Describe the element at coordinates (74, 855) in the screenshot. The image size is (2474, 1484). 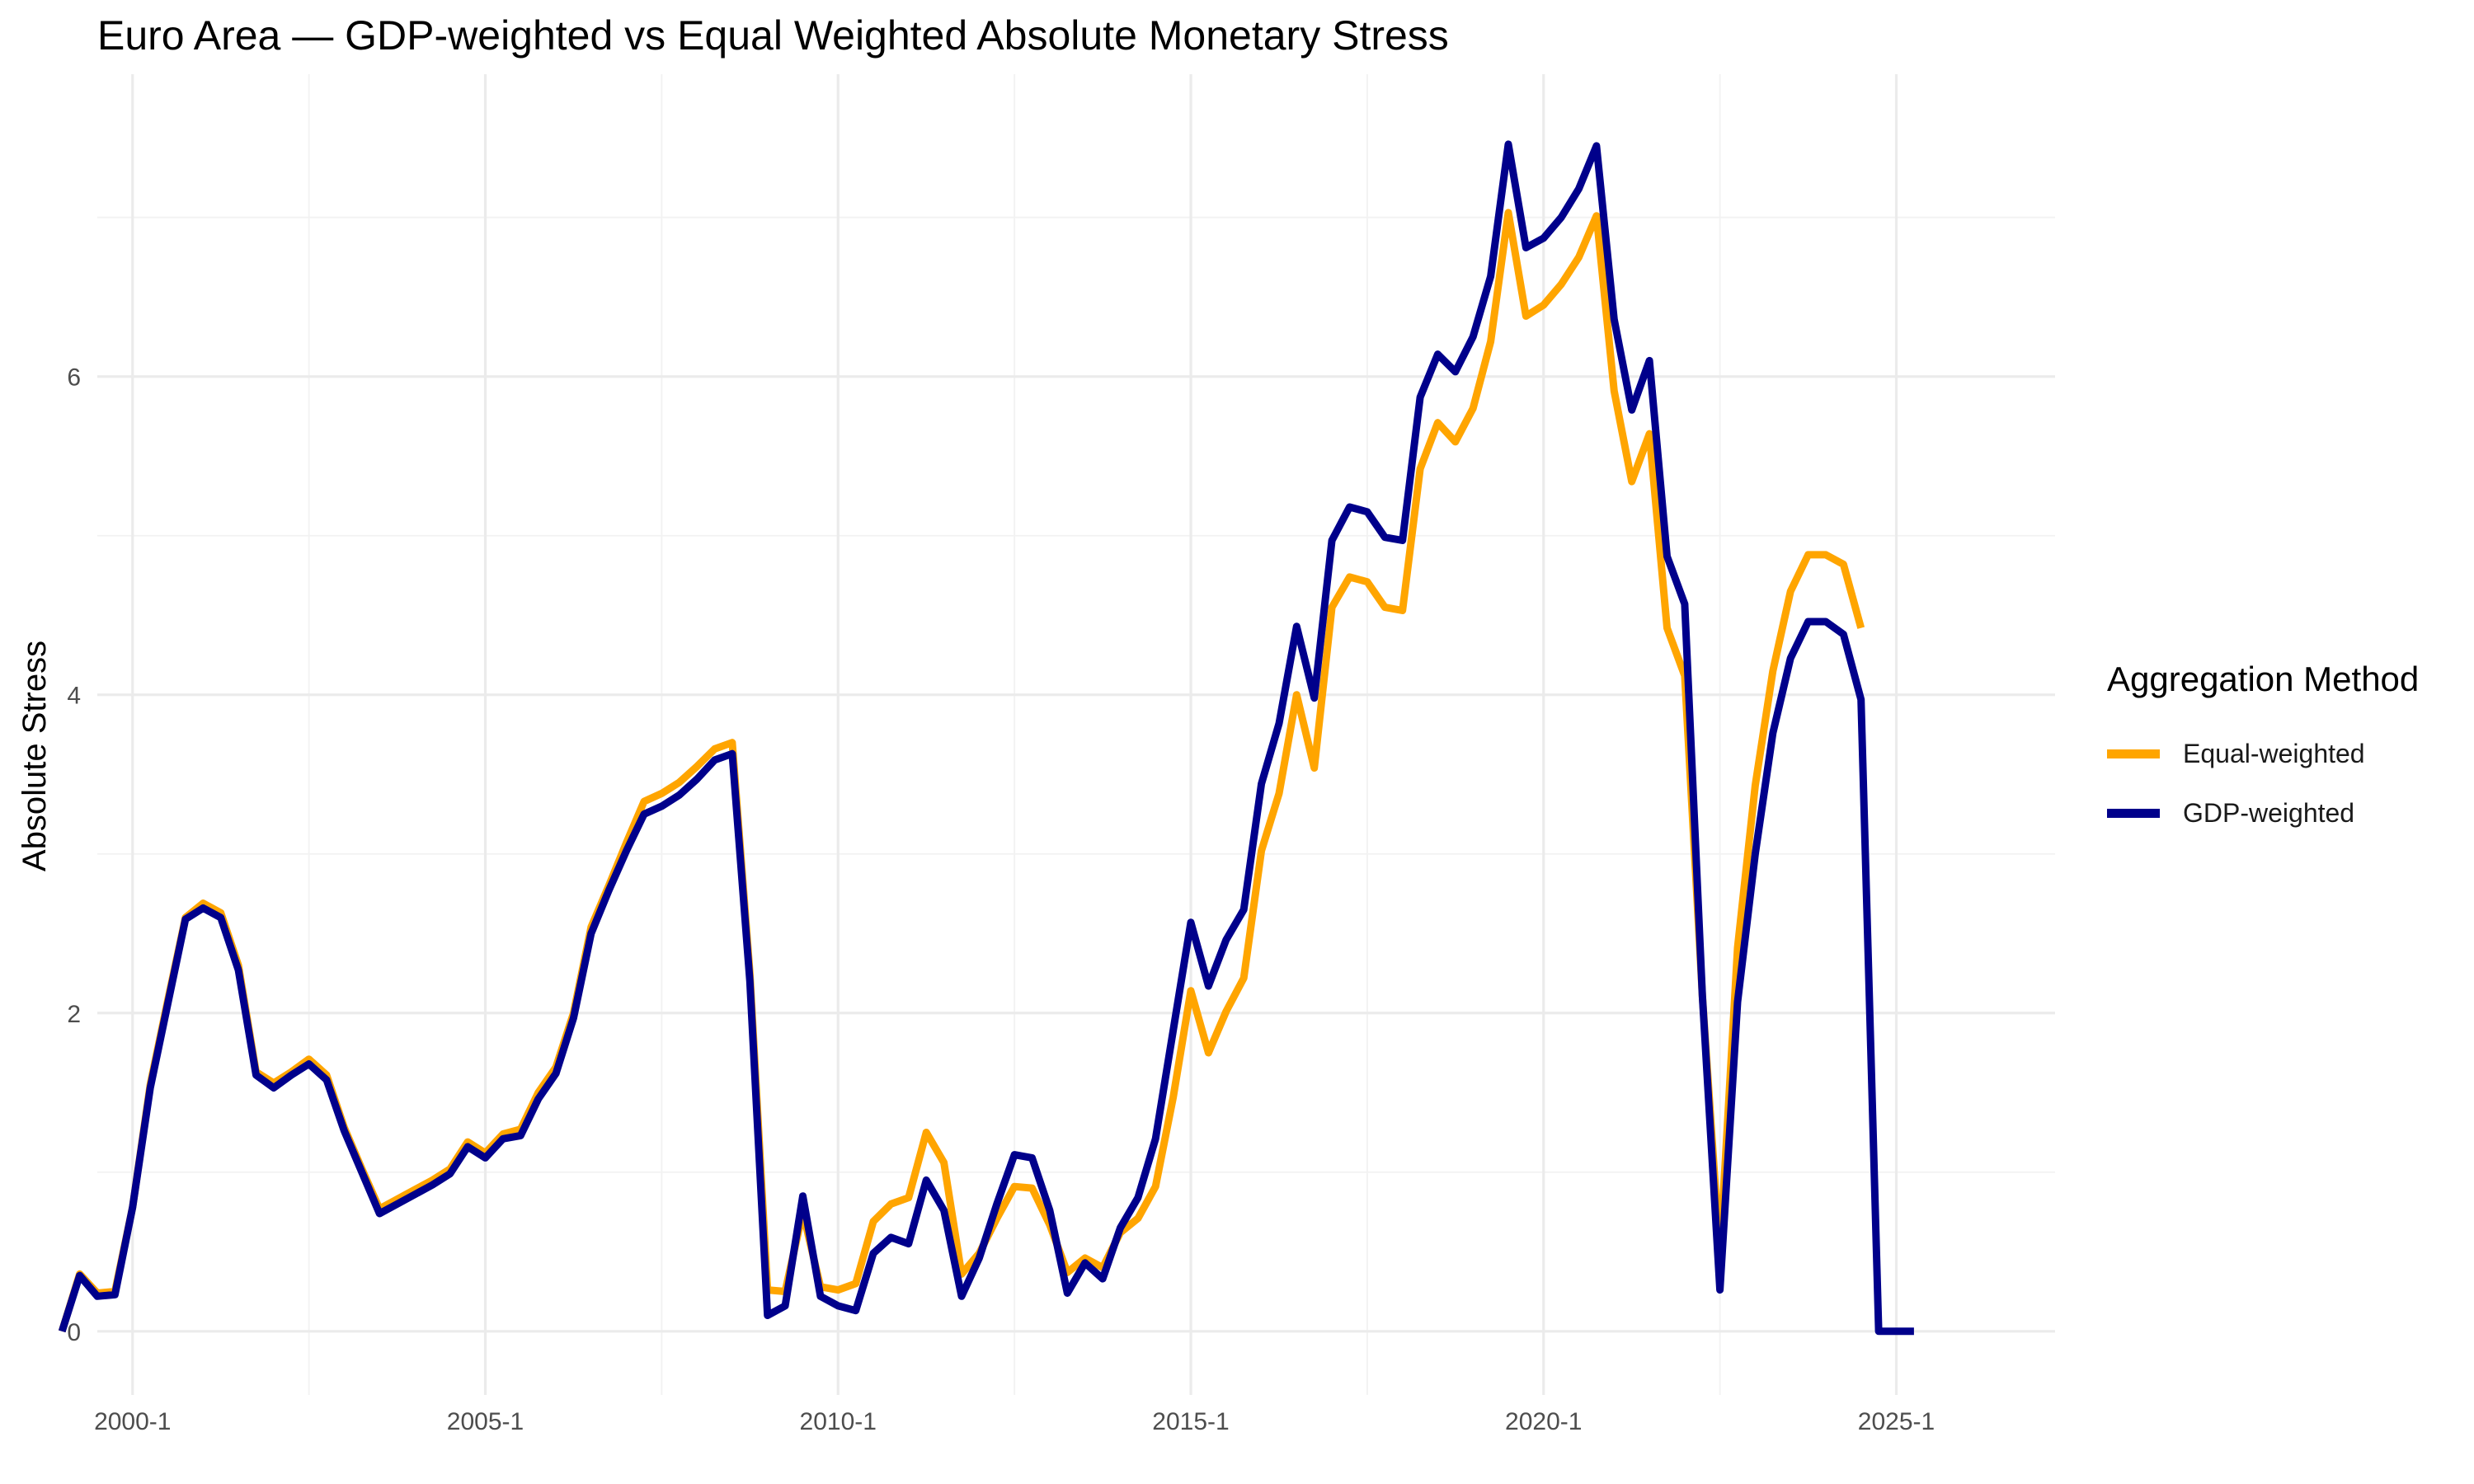
I see `y-axis-ticks: 0 2 4 6` at that location.